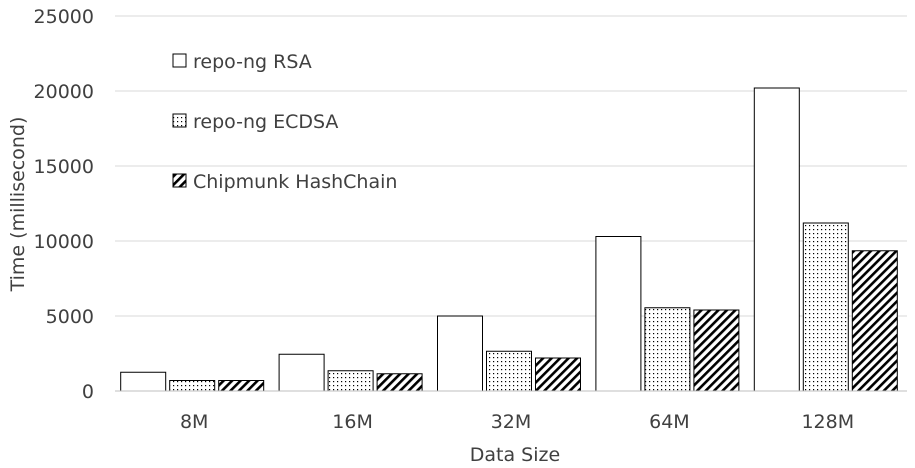 Image resolution: width=915 pixels, height=468 pixels. Describe the element at coordinates (874, 321) in the screenshot. I see `bar-chipmunk-hashchain-128m` at that location.